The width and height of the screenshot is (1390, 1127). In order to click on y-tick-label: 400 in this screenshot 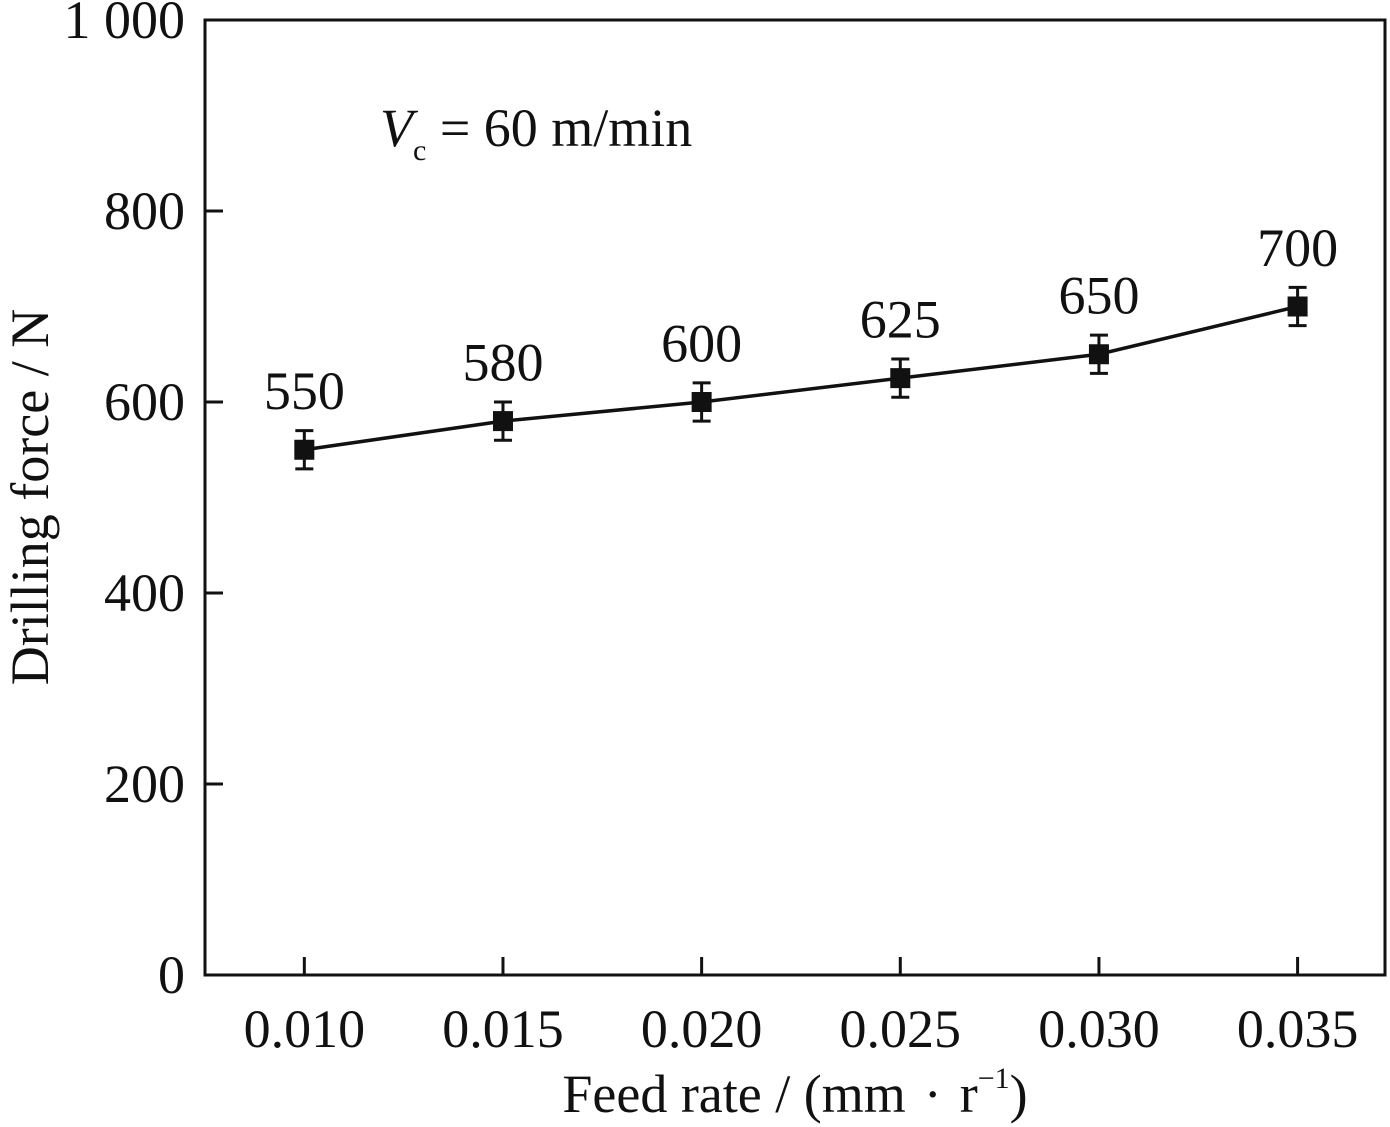, I will do `click(144, 593)`.